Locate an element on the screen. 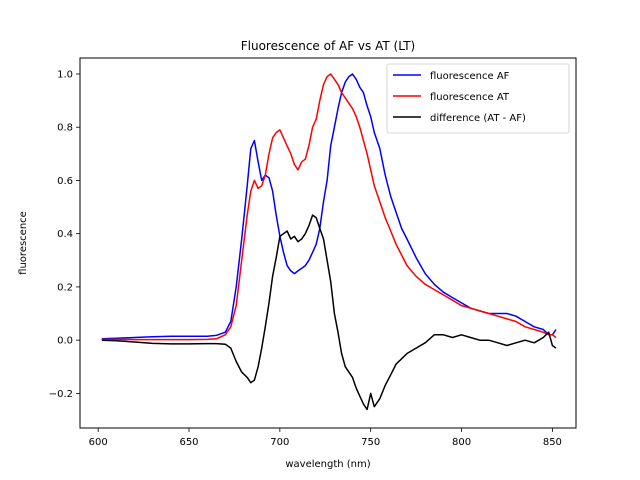 Image resolution: width=640 pixels, height=480 pixels. legend-label: fluorescence AT is located at coordinates (470, 97).